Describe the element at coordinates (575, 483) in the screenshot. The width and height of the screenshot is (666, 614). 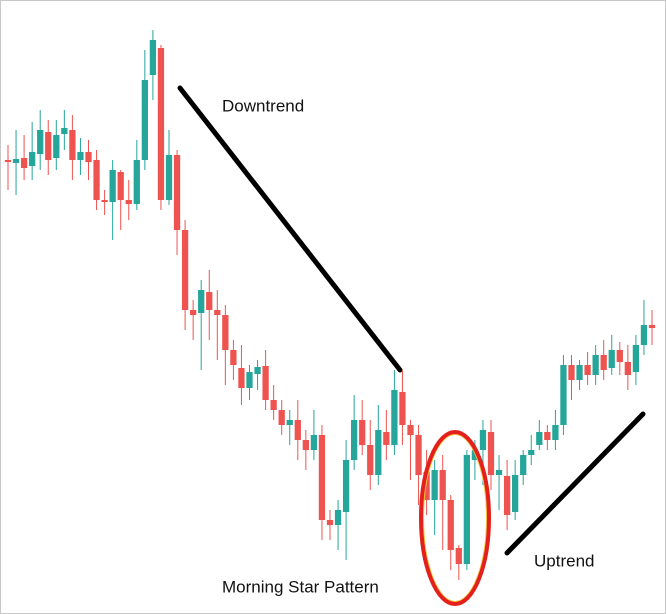
I see `uptrend-line` at that location.